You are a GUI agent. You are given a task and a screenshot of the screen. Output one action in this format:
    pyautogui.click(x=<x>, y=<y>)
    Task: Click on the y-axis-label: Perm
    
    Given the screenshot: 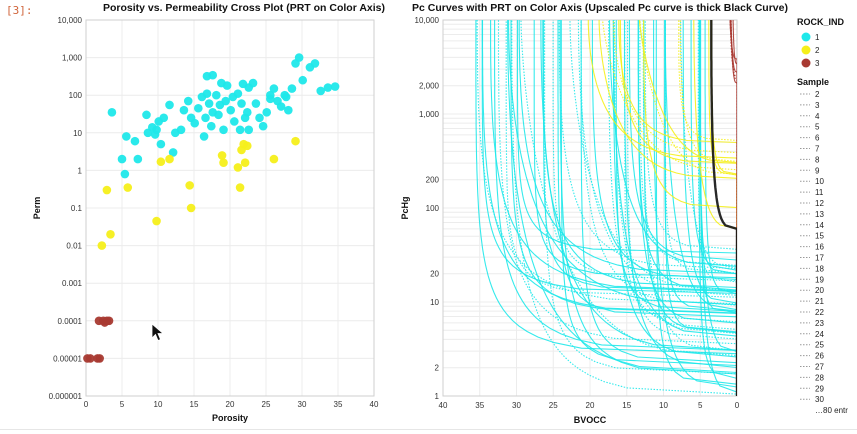 What is the action you would take?
    pyautogui.click(x=37, y=208)
    